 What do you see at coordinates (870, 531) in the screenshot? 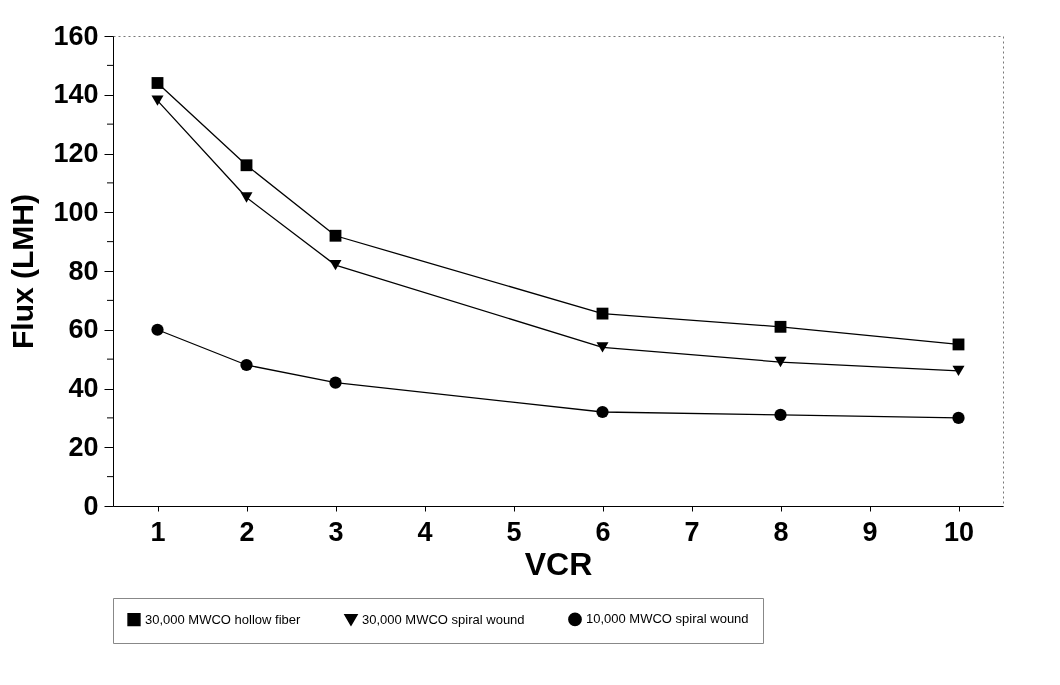
I see `x-tick-label: 9` at bounding box center [870, 531].